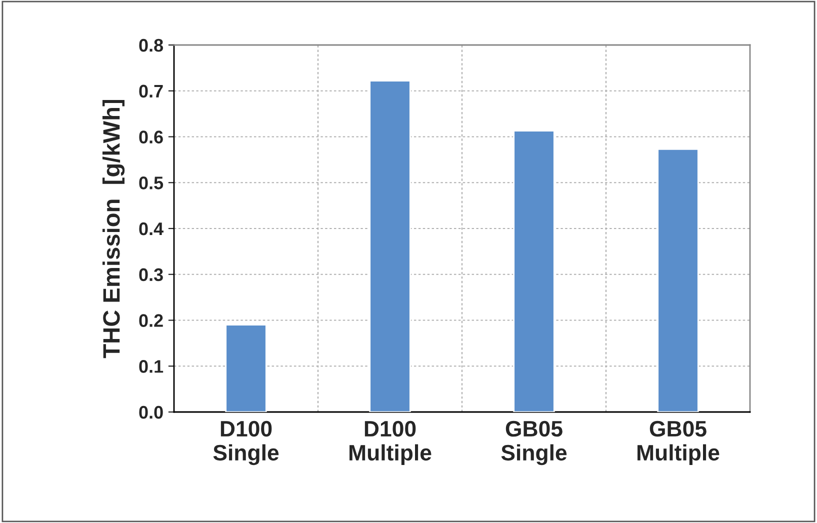 The width and height of the screenshot is (817, 523). Describe the element at coordinates (679, 442) in the screenshot. I see `x-tick-label: GB05 Multiple` at that location.